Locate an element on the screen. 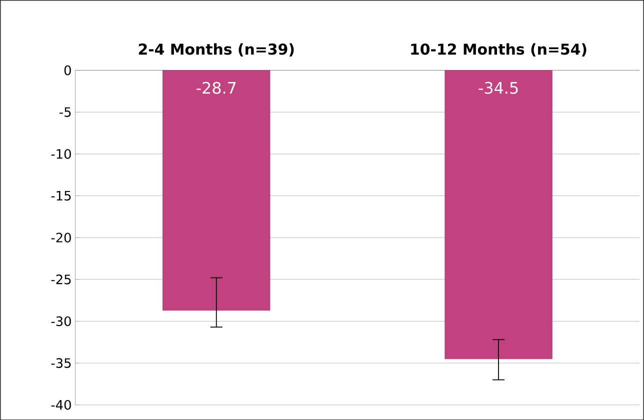 The image size is (644, 420). x-tick-label: 10-12 Months (n=54) is located at coordinates (498, 49).